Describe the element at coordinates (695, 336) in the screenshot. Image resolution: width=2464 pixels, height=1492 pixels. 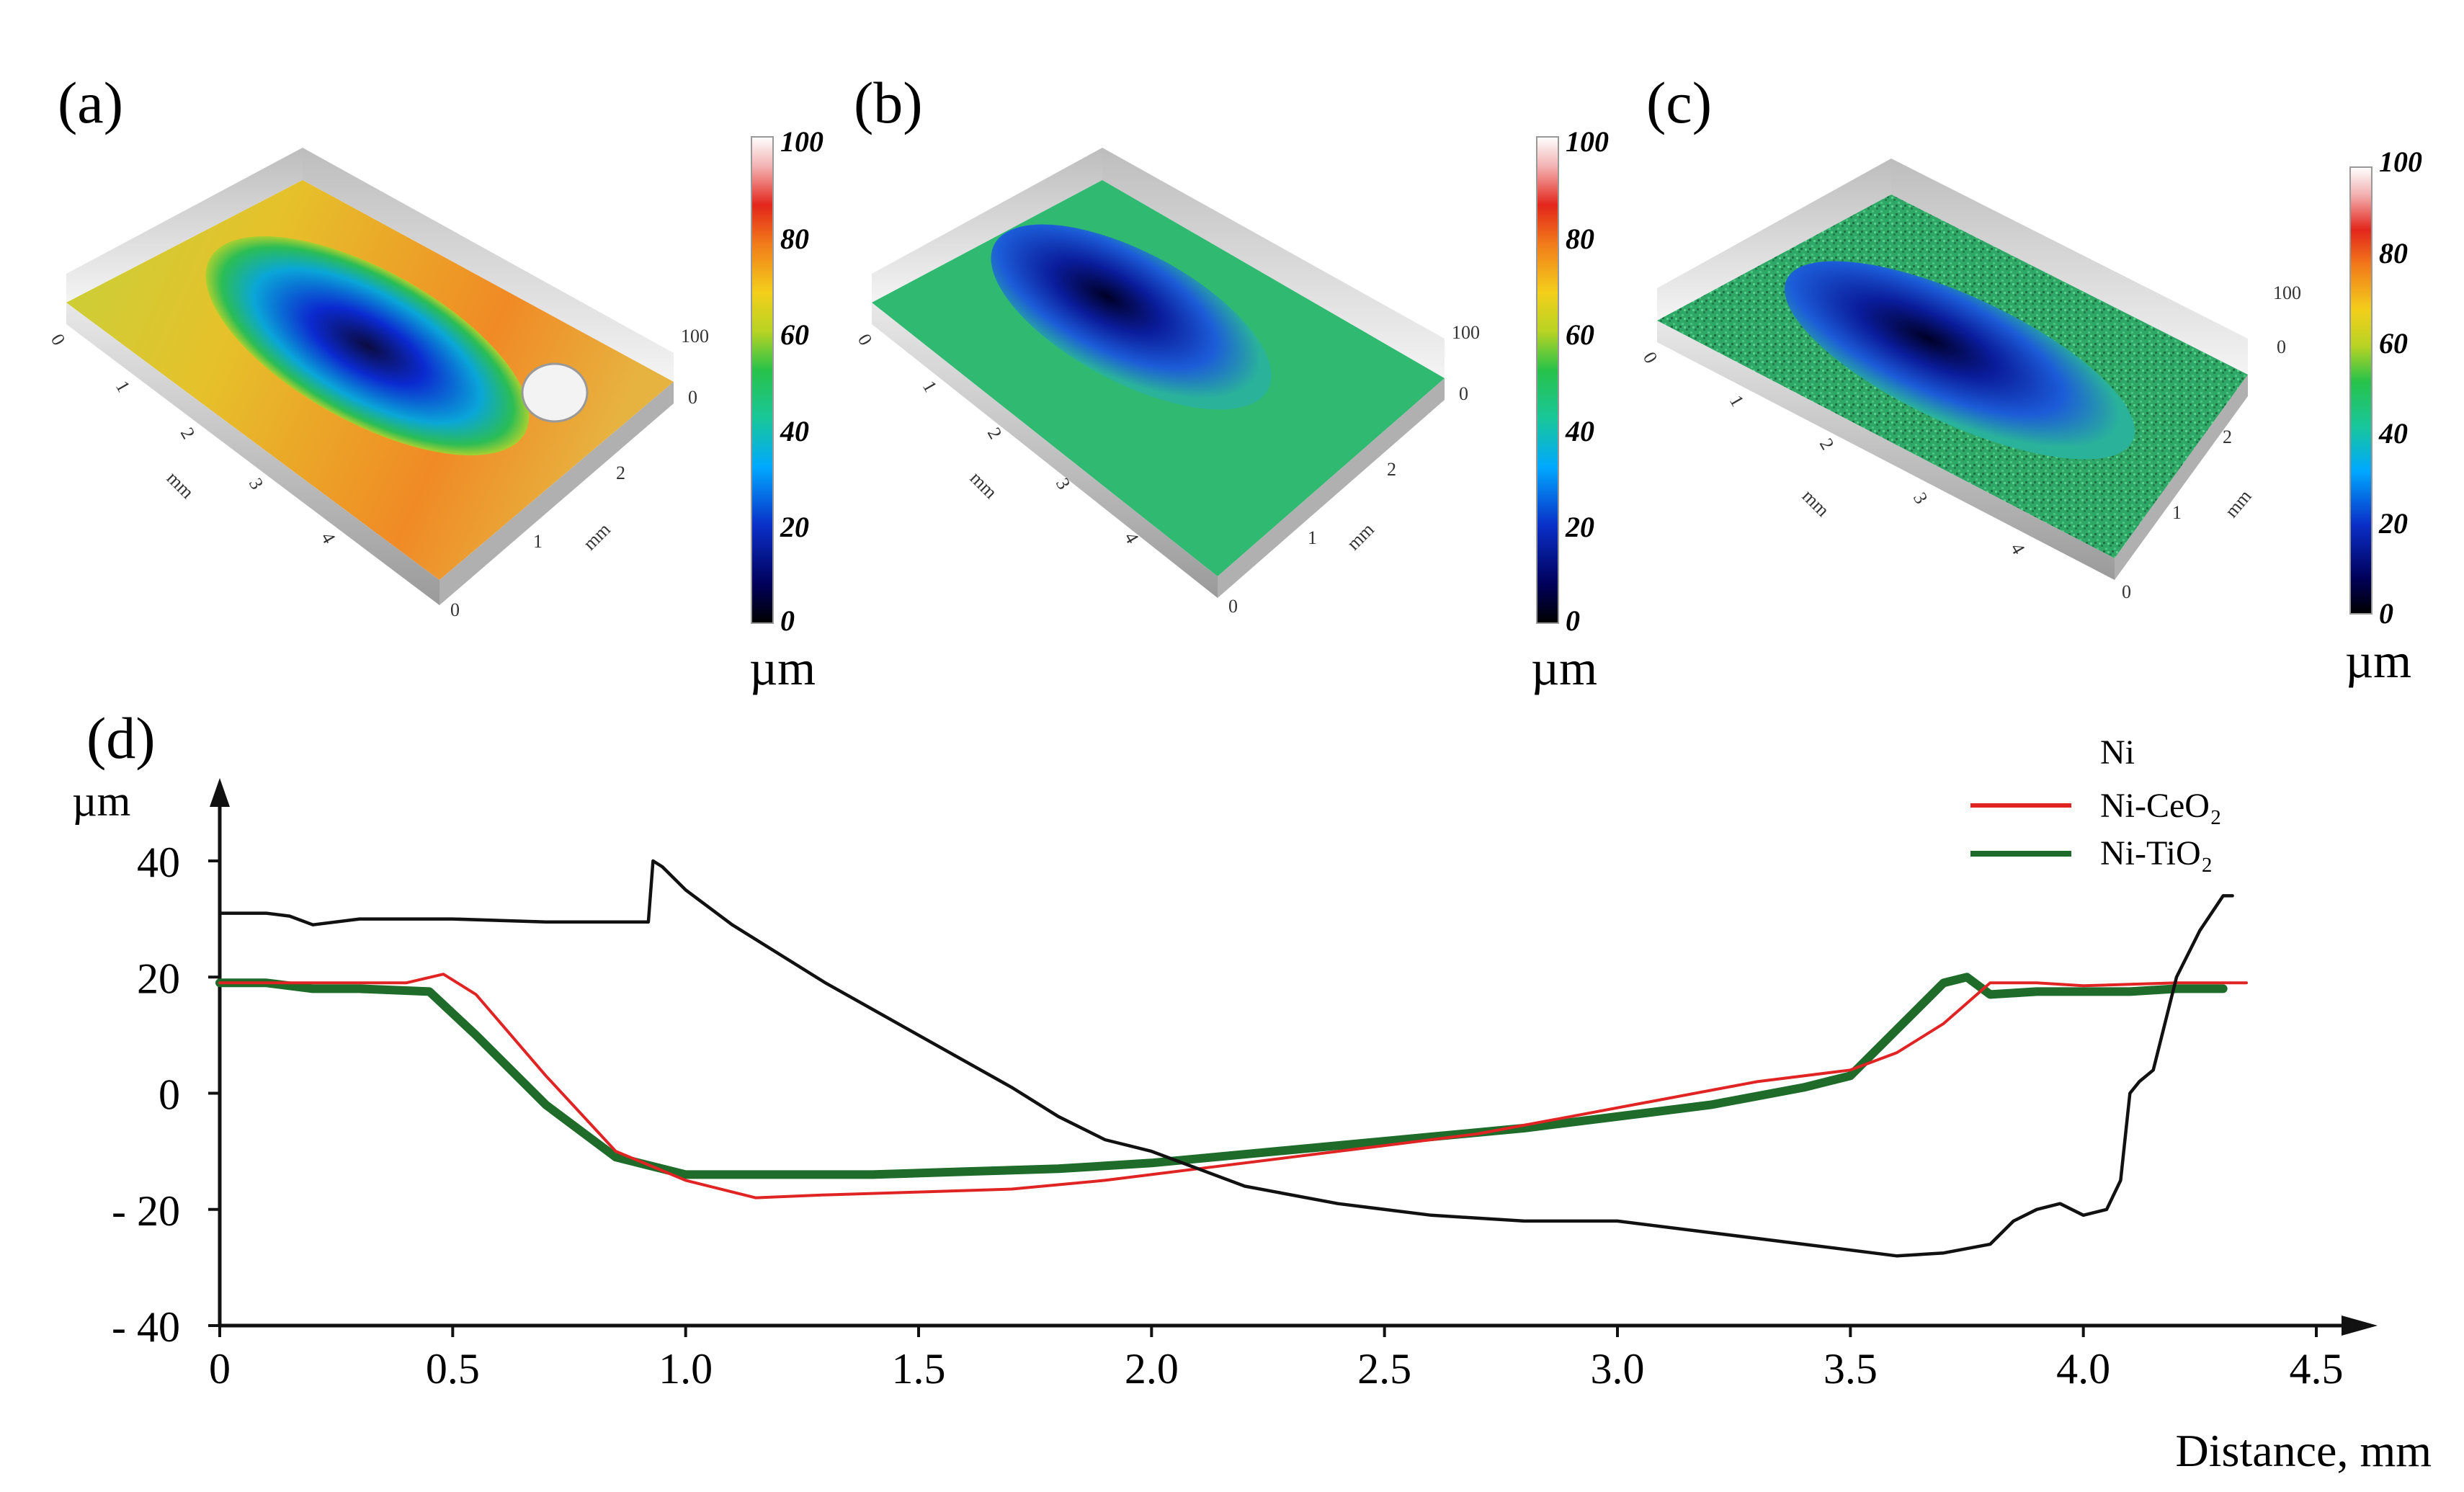
I see `panel-a-z-tick: 100` at that location.